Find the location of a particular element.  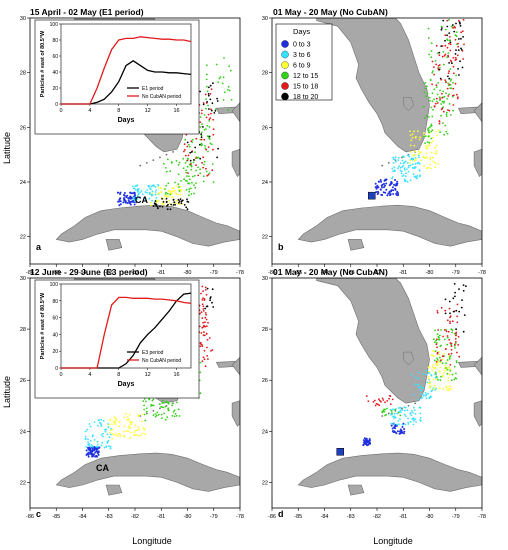

lon-tick-label: -83 is located at coordinates (351, 517).